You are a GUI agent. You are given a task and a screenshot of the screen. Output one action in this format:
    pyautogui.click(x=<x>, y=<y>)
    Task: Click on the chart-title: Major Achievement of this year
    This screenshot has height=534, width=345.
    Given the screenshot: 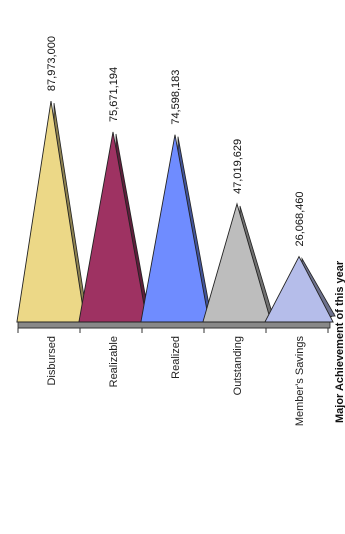 What is the action you would take?
    pyautogui.click(x=339, y=341)
    